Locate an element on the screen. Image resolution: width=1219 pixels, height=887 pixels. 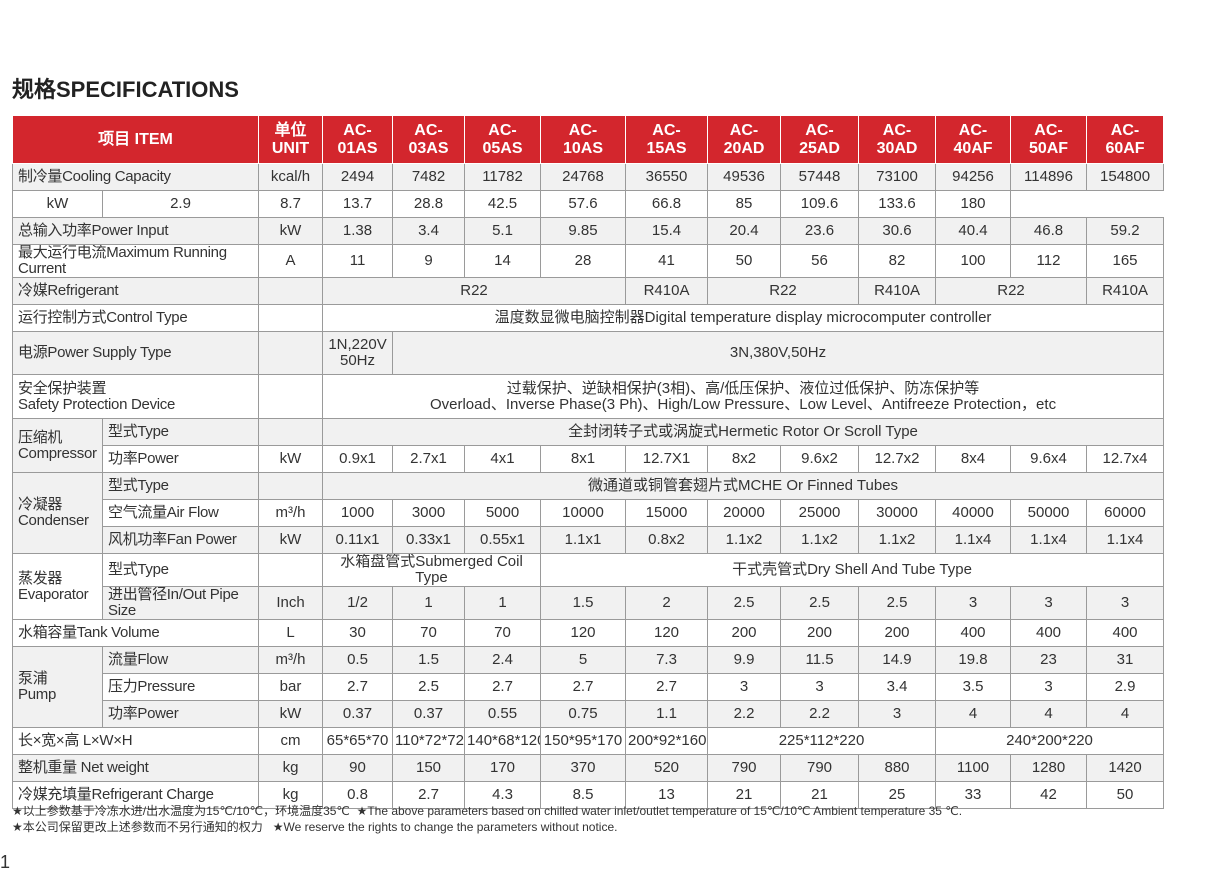
header-model: AC- 60AF is located at coordinates (1125, 139).